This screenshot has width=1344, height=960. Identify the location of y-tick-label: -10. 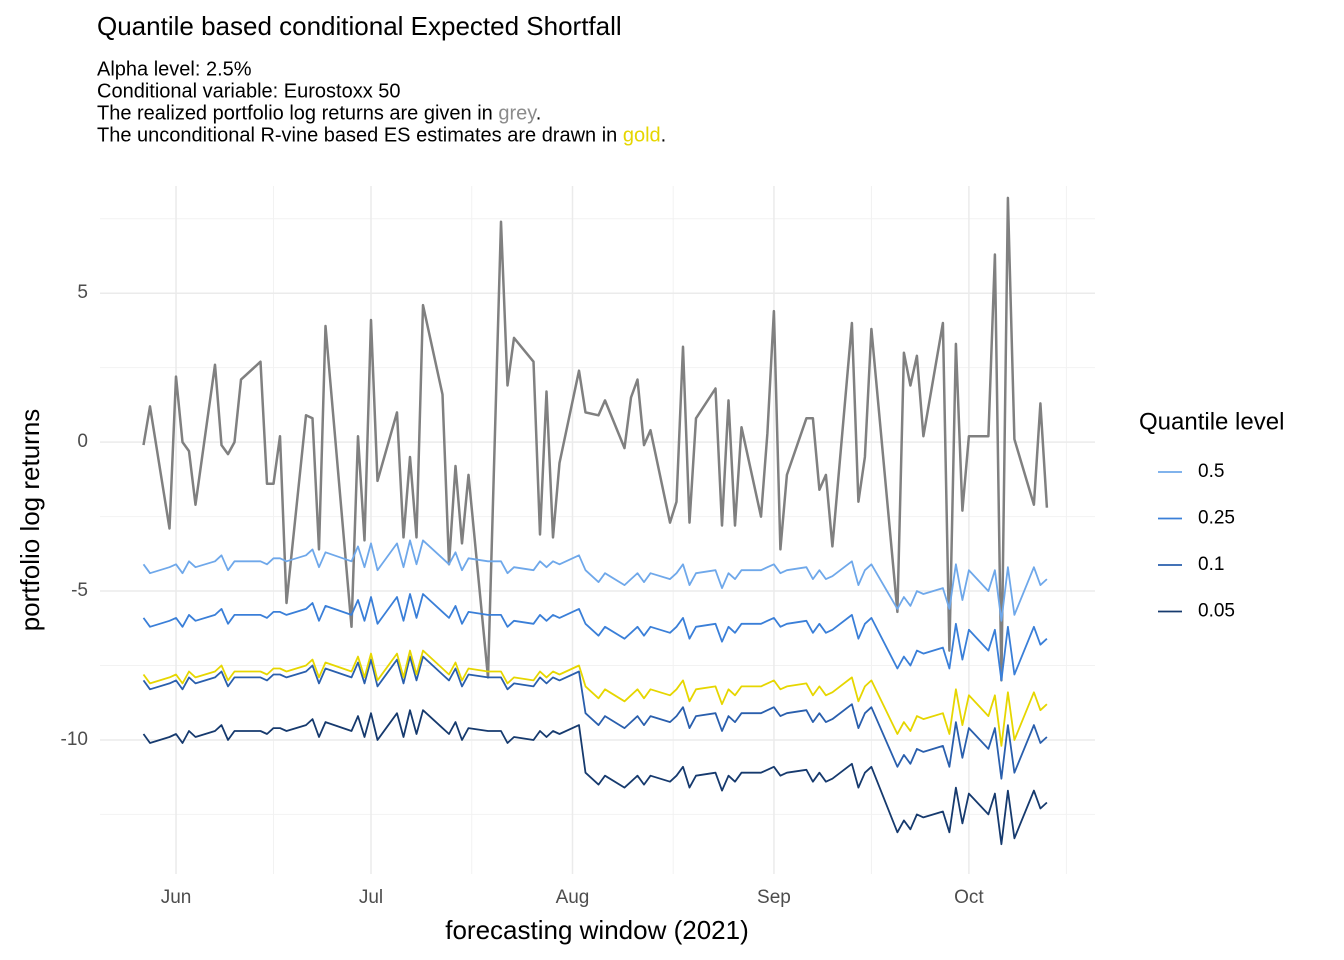
(74, 739).